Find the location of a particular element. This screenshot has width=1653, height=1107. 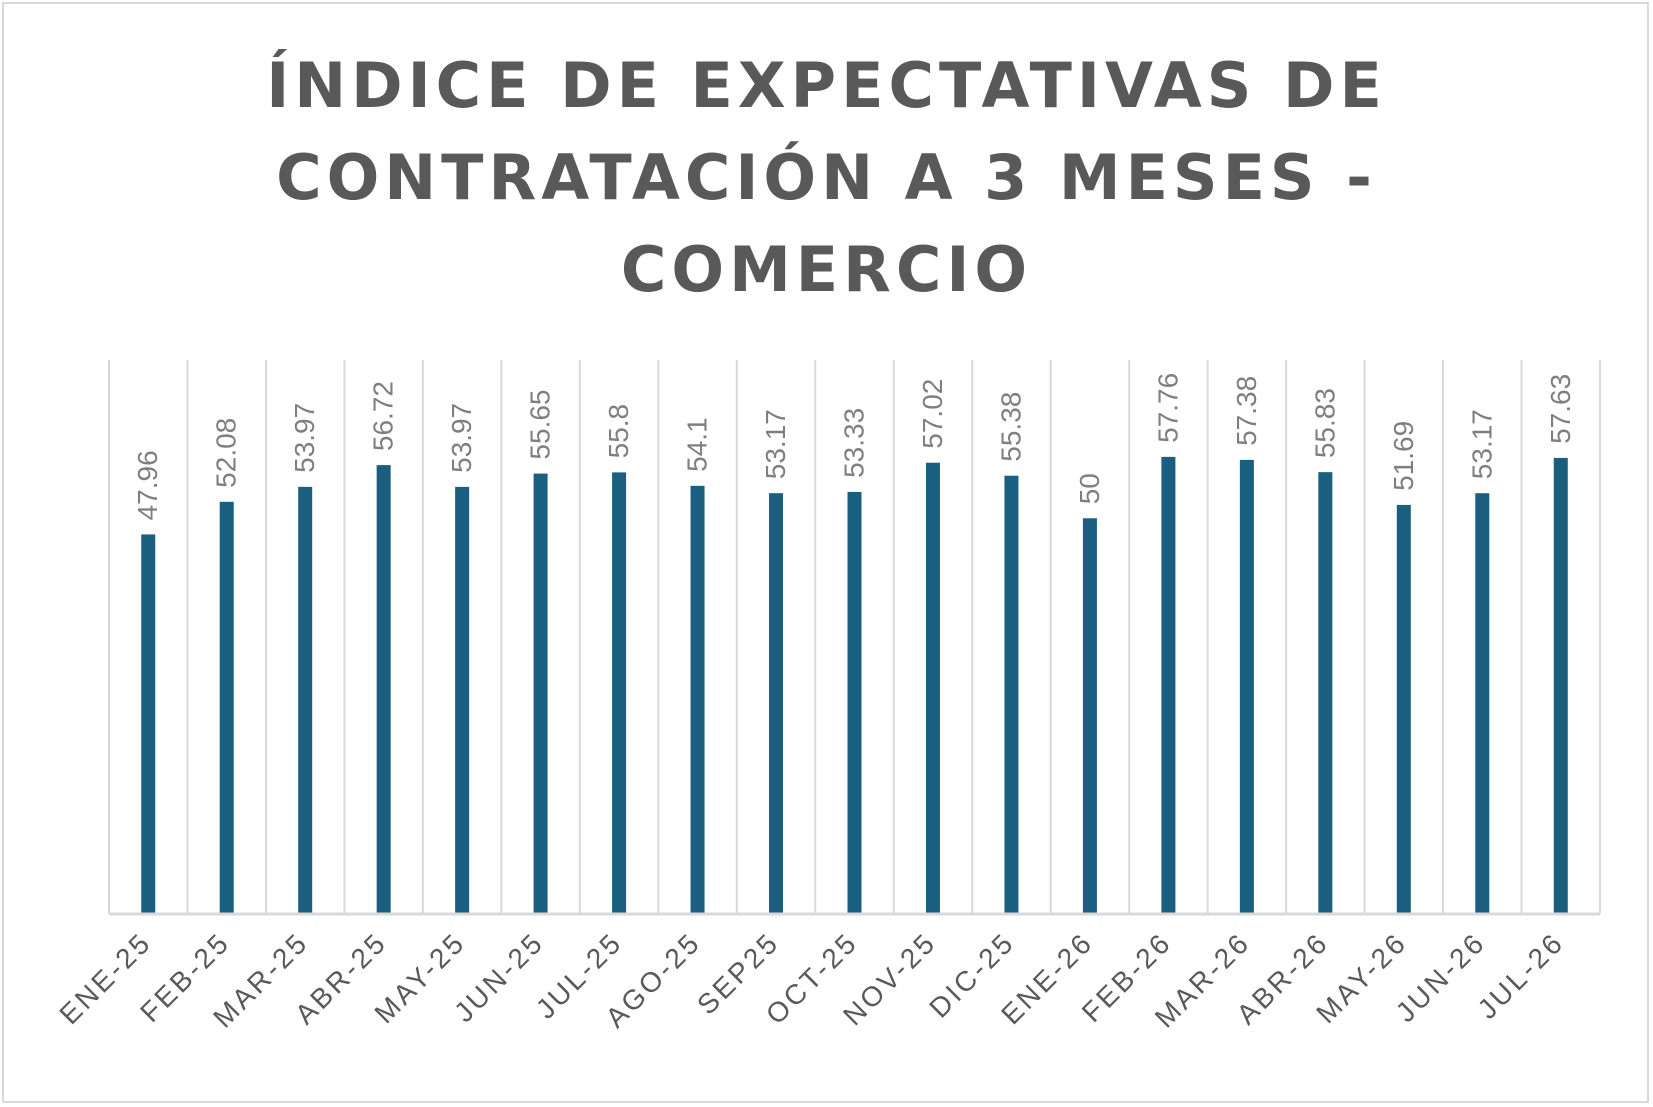

data-label: 55.38 is located at coordinates (1010, 427).